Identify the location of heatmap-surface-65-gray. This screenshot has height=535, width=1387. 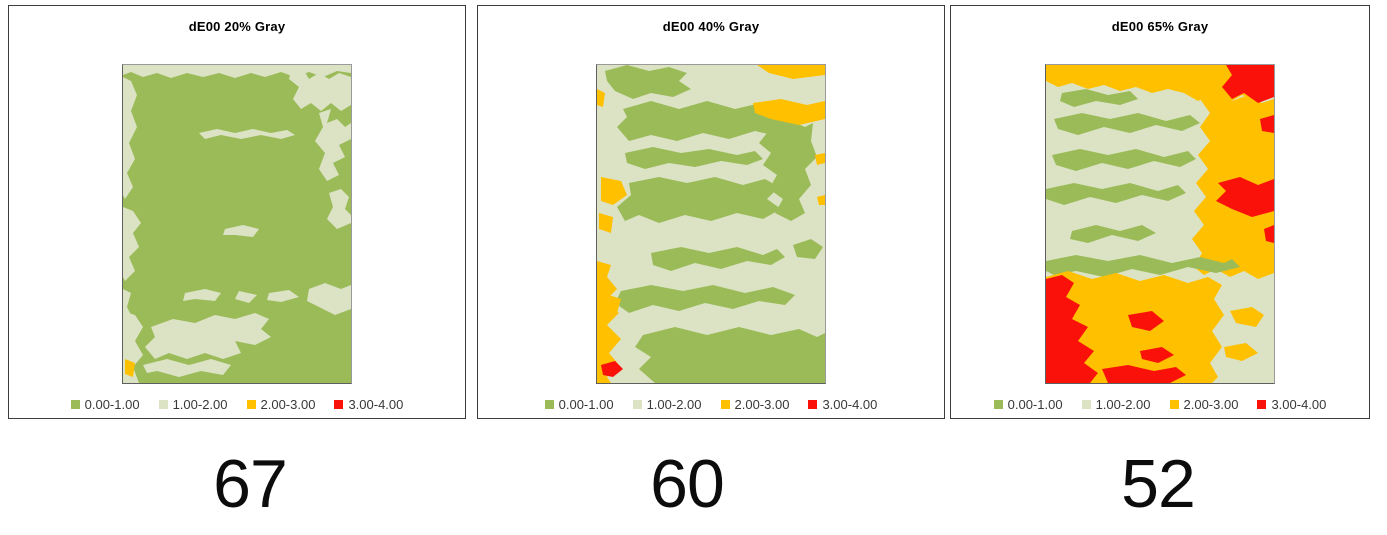
(1160, 224).